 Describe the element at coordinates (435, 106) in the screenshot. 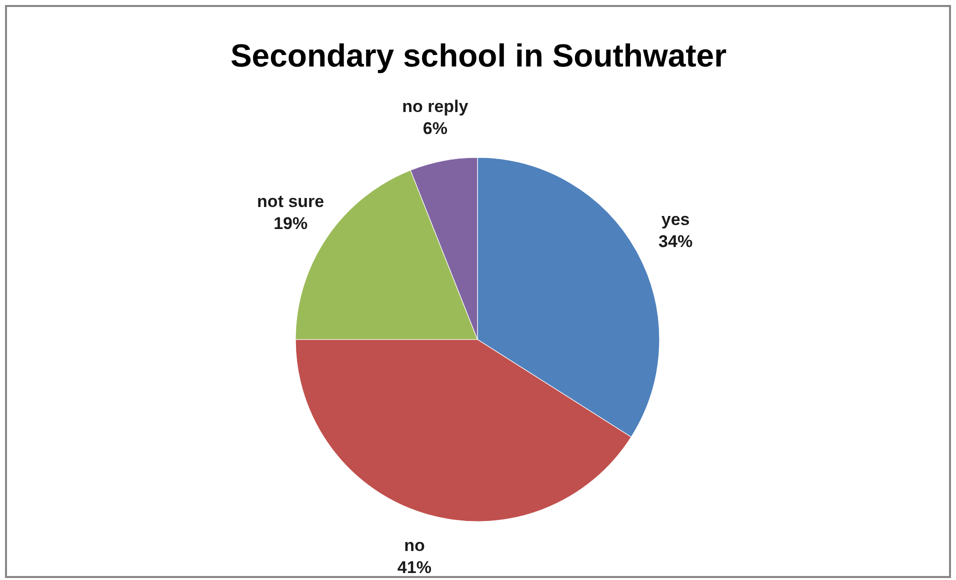

I see `slice-label: no reply` at that location.